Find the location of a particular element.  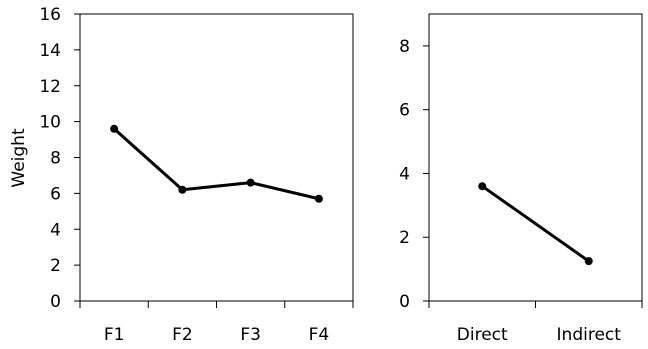

x-tick-label: F1 is located at coordinates (114, 335).